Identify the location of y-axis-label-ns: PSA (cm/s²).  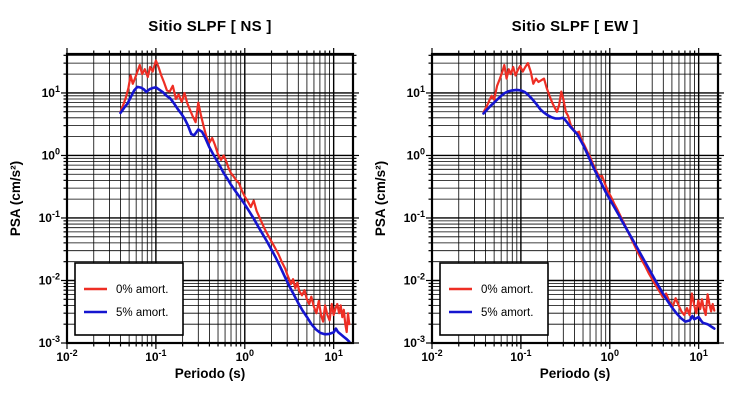
(15, 198).